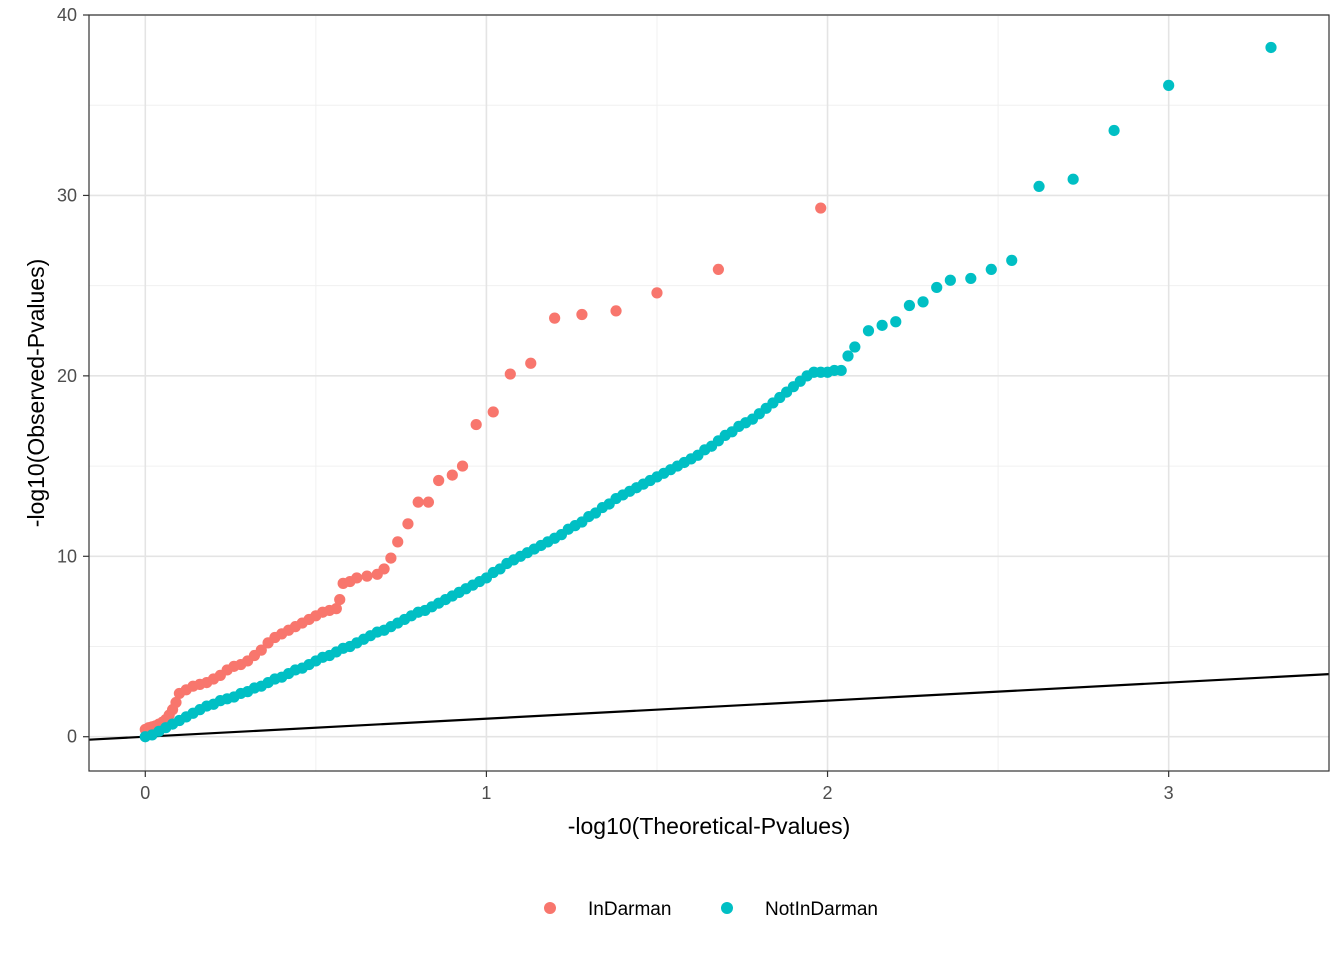 The image size is (1344, 960). What do you see at coordinates (67, 15) in the screenshot?
I see `y-tick-label: 40` at bounding box center [67, 15].